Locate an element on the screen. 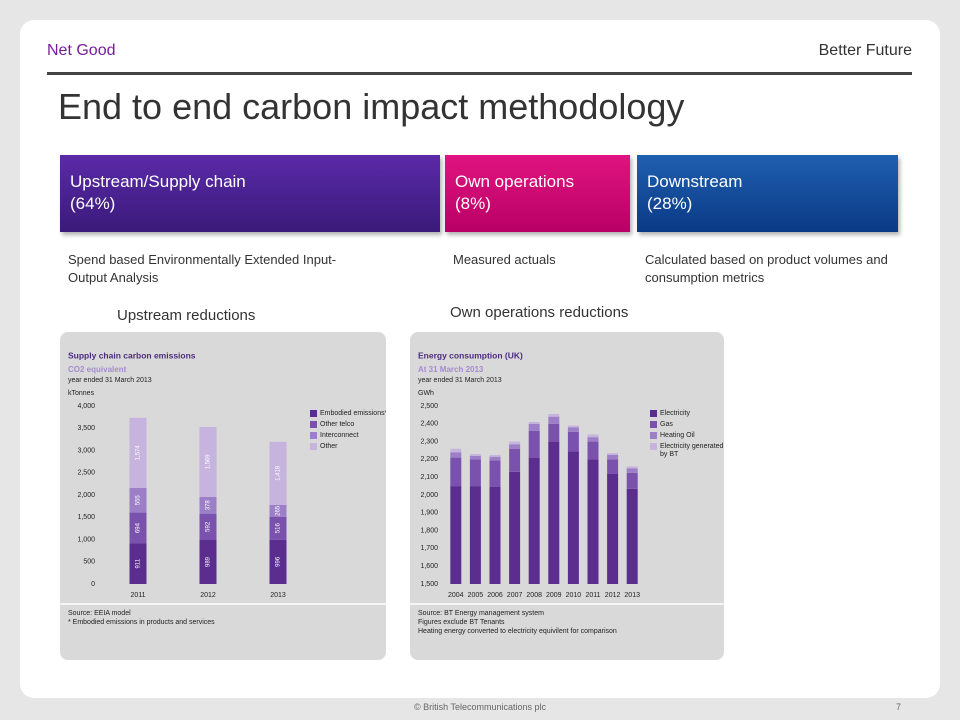 The width and height of the screenshot is (960, 720). legend-entry: Other is located at coordinates (348, 447).